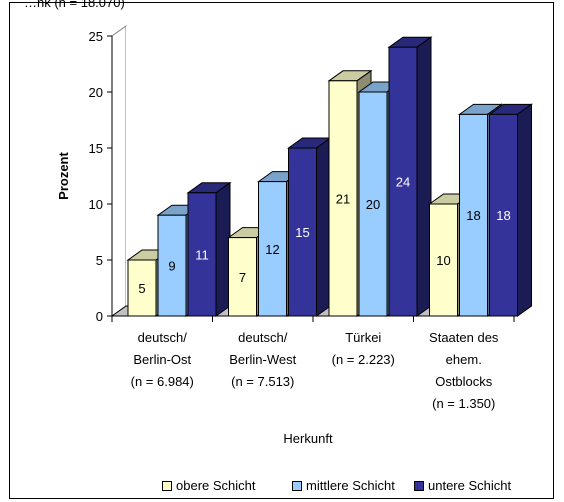 The width and height of the screenshot is (564, 502). I want to click on bar-value-label: 10, so click(443, 260).